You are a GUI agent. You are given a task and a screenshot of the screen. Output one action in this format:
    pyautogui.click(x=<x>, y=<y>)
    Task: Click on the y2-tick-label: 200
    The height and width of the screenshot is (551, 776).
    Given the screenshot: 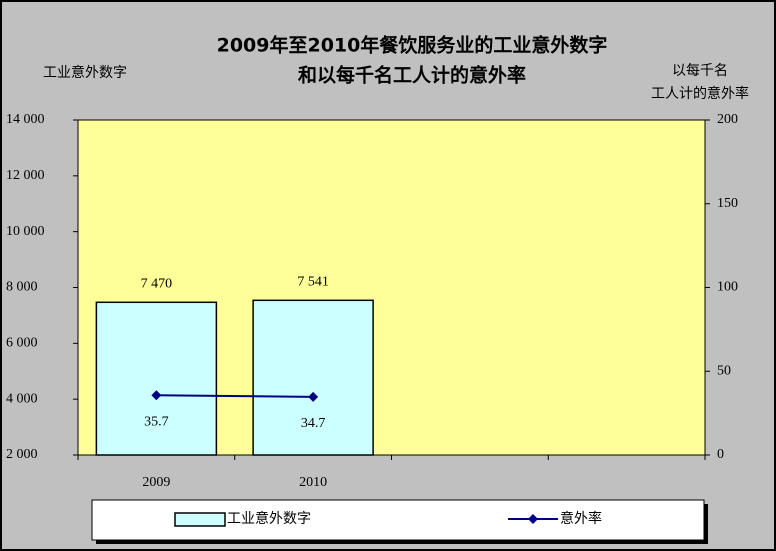 What is the action you would take?
    pyautogui.click(x=727, y=119)
    